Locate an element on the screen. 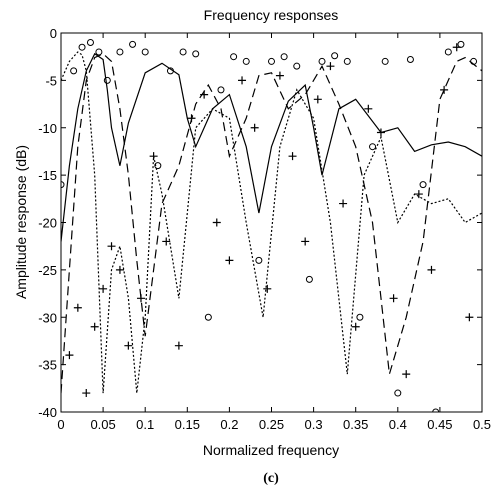 The image size is (496, 498). y-tick-label: -20 is located at coordinates (47, 223).